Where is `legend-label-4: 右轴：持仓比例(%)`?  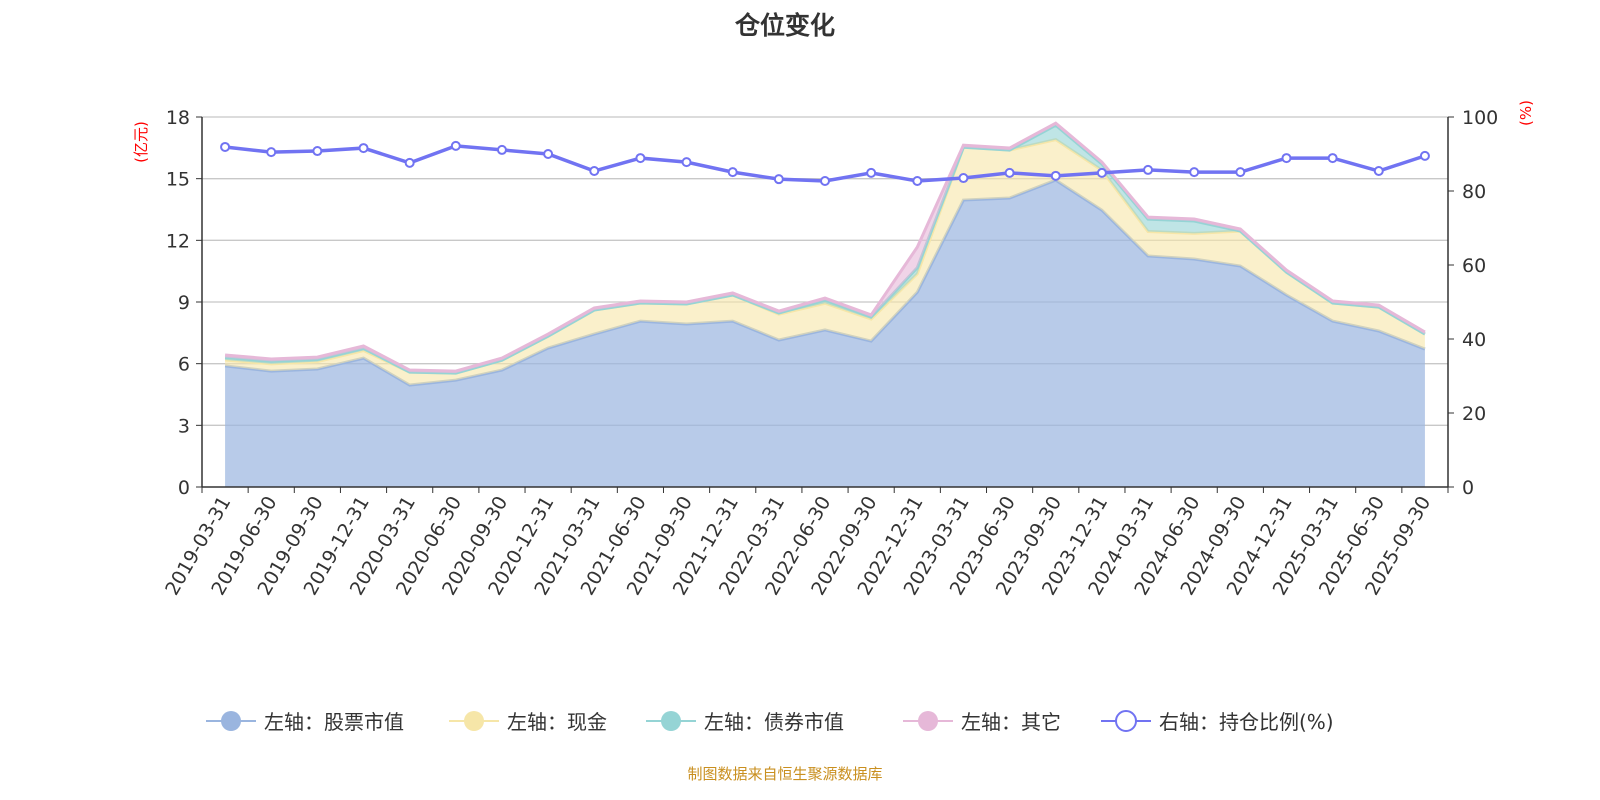
legend-label-4: 右轴：持仓比例(%) is located at coordinates (1246, 722).